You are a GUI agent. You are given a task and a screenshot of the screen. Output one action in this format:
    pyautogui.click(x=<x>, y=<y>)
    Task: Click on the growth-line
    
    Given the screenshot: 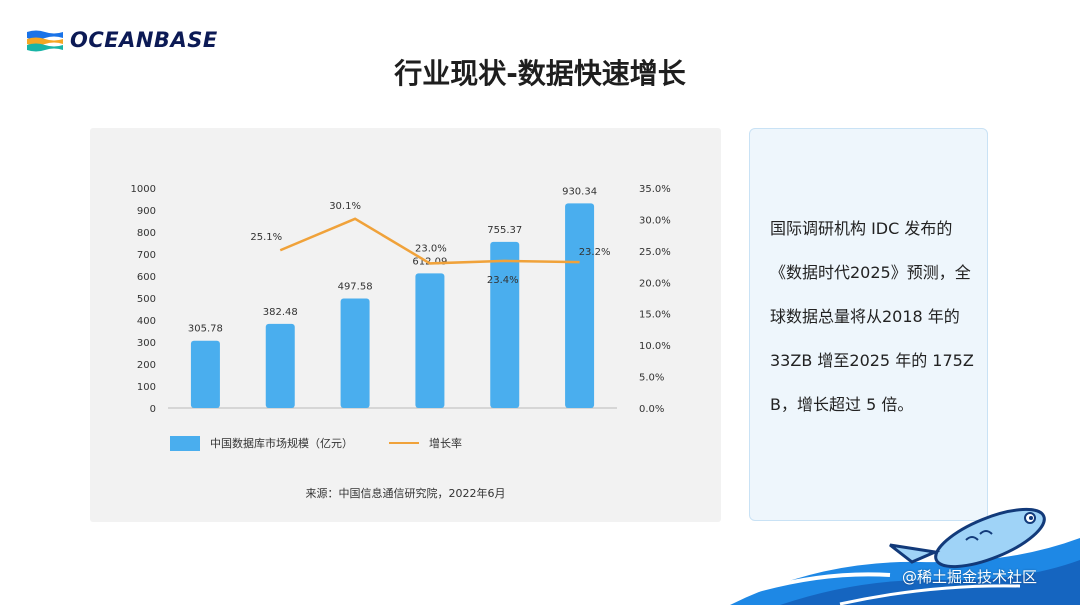 What is the action you would take?
    pyautogui.click(x=429, y=241)
    